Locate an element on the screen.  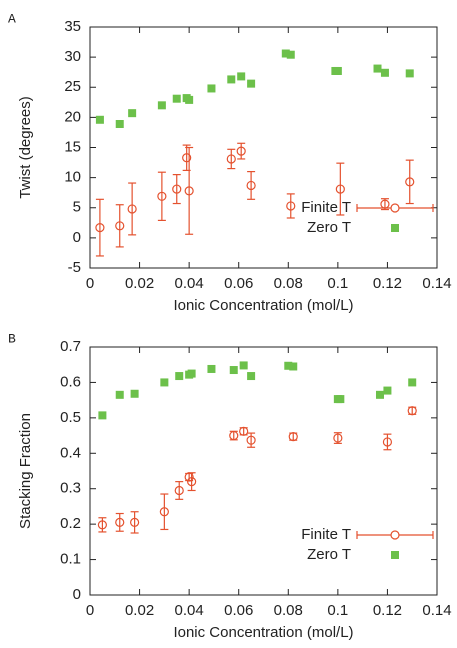
legend-label: Finite T is located at coordinates (326, 534).